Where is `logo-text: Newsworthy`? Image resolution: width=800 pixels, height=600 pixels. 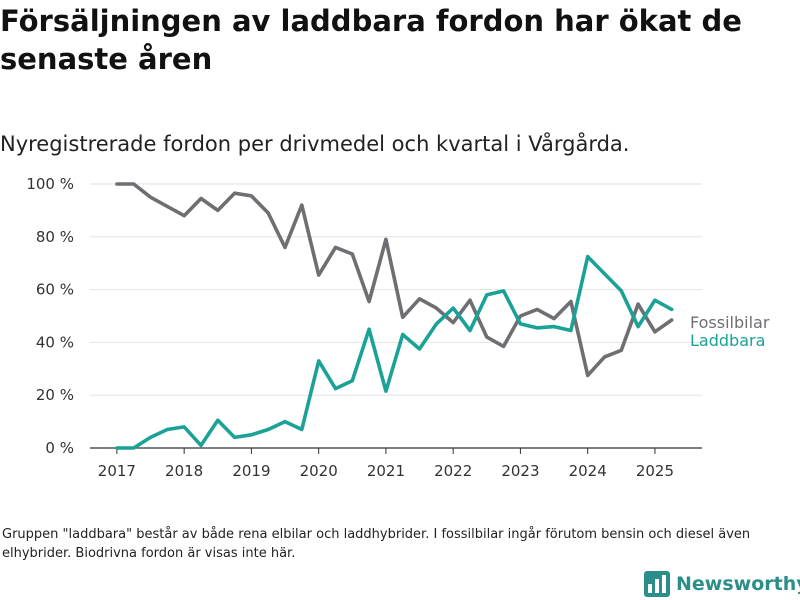 logo-text: Newsworthy is located at coordinates (738, 584).